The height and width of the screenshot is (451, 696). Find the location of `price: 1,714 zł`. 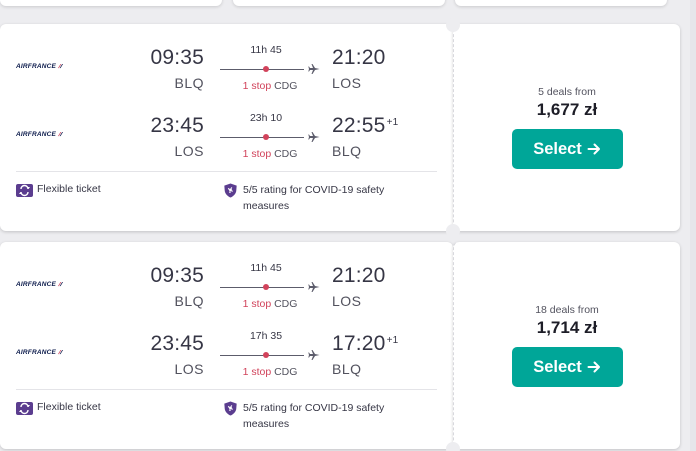

price: 1,714 zł is located at coordinates (567, 327).